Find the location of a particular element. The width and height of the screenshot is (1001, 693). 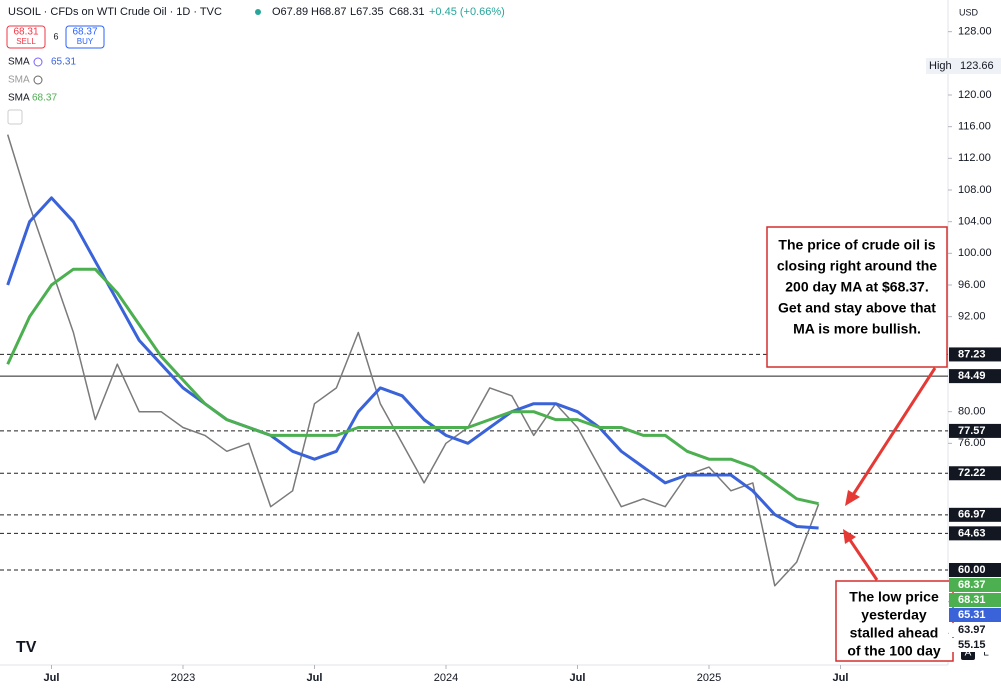

sell-label: SELL is located at coordinates (26, 41).